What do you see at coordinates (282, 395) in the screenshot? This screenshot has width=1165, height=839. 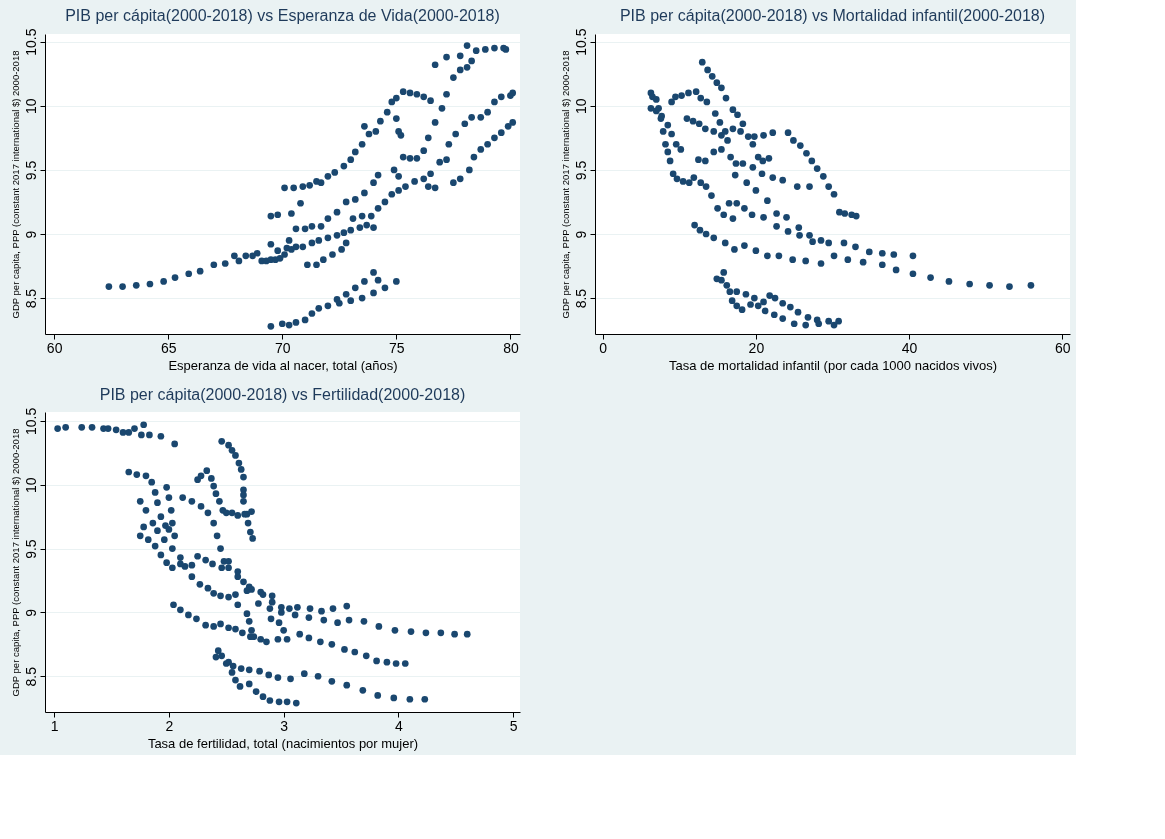 I see `chart-title: PIB per cápita(2000-2018) vs Fertilidad(2000-2018)` at bounding box center [282, 395].